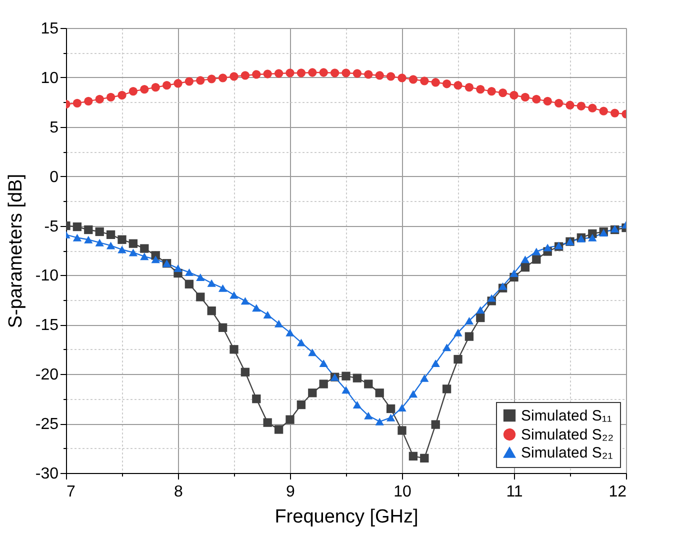 The height and width of the screenshot is (549, 697). I want to click on legend-label: Simulated S₂₁, so click(567, 453).